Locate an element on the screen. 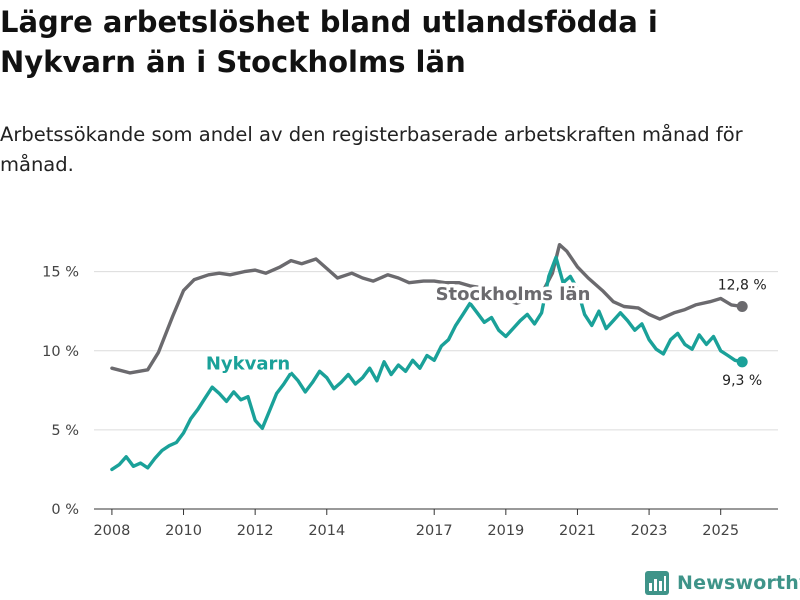 The height and width of the screenshot is (600, 800). x-tick-label: 2019 is located at coordinates (505, 531).